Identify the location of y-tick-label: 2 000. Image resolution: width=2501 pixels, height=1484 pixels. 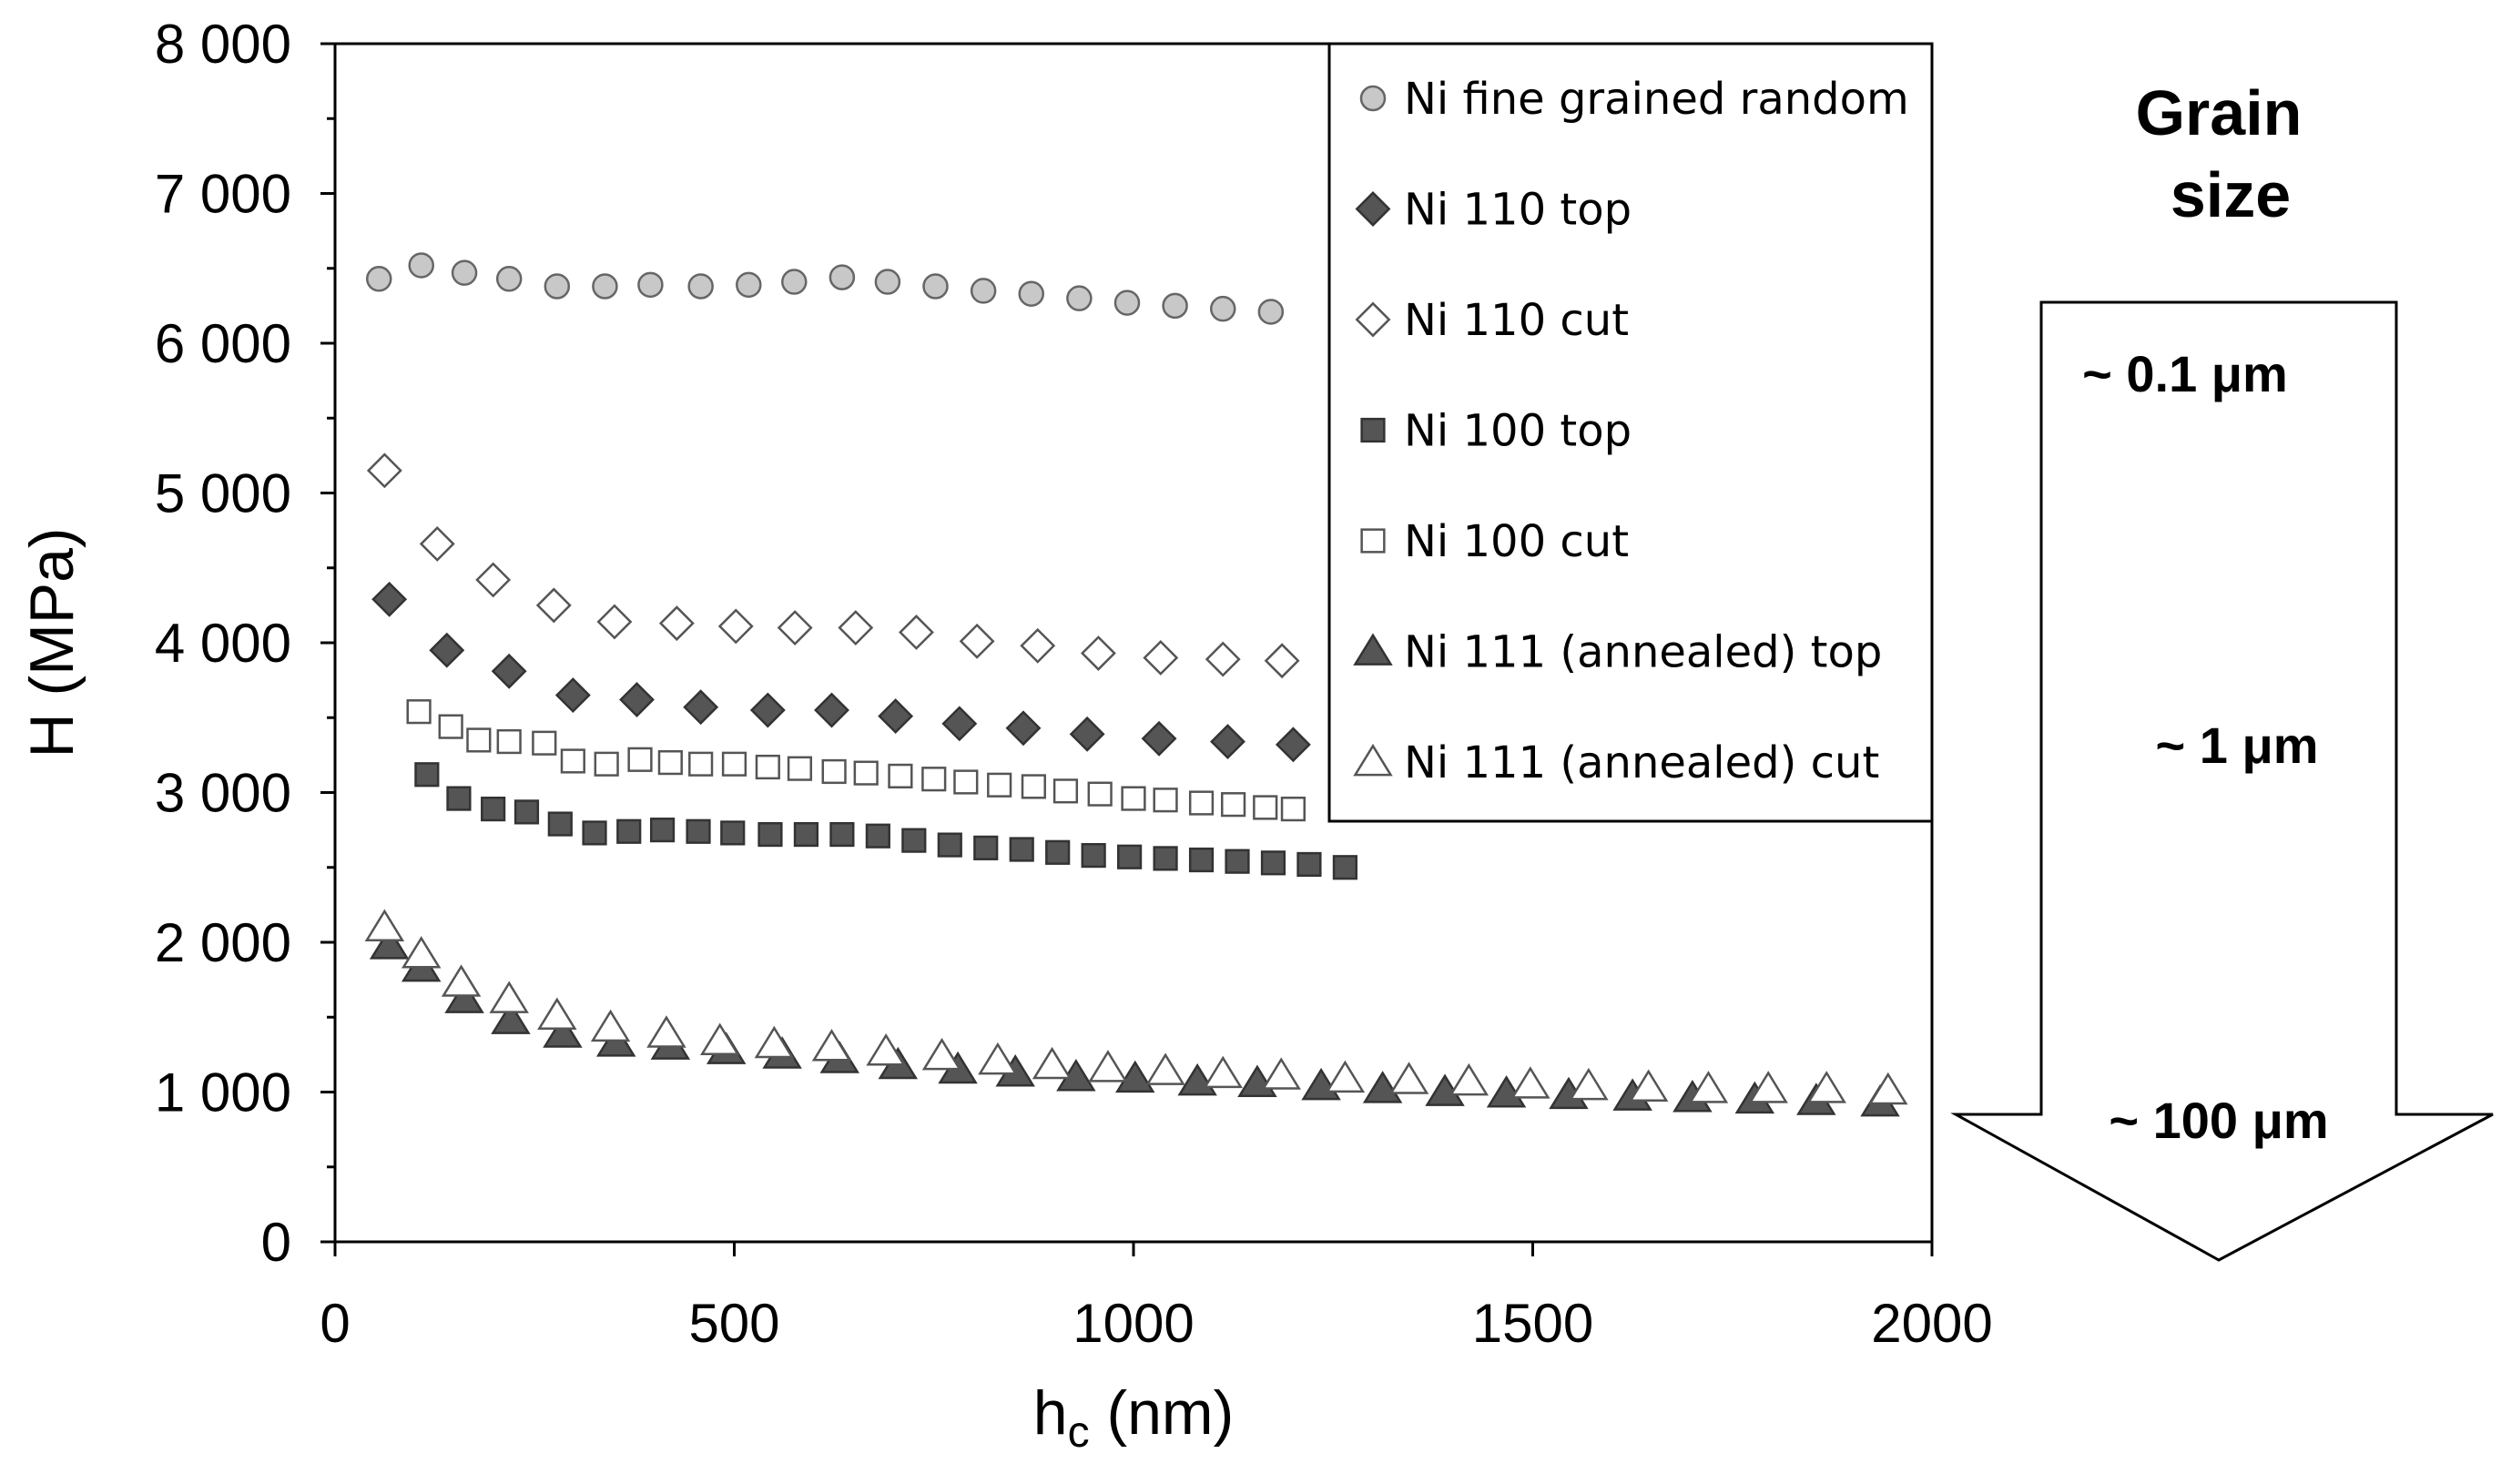
(223, 942).